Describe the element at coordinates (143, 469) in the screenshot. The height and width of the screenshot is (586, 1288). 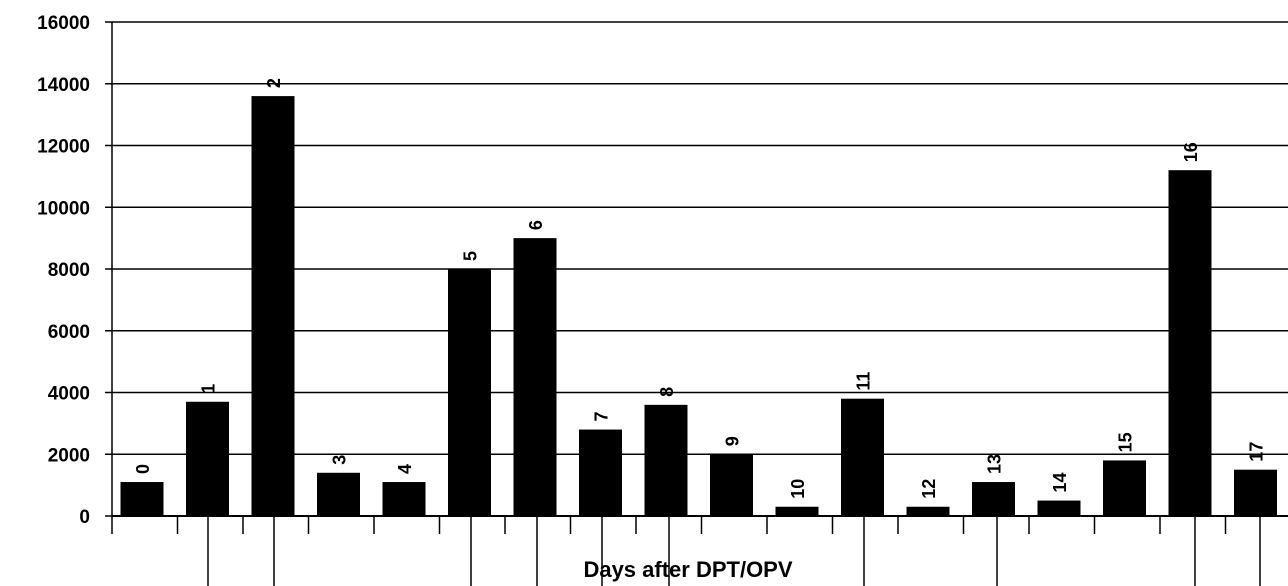
I see `bar-label-0: 0` at that location.